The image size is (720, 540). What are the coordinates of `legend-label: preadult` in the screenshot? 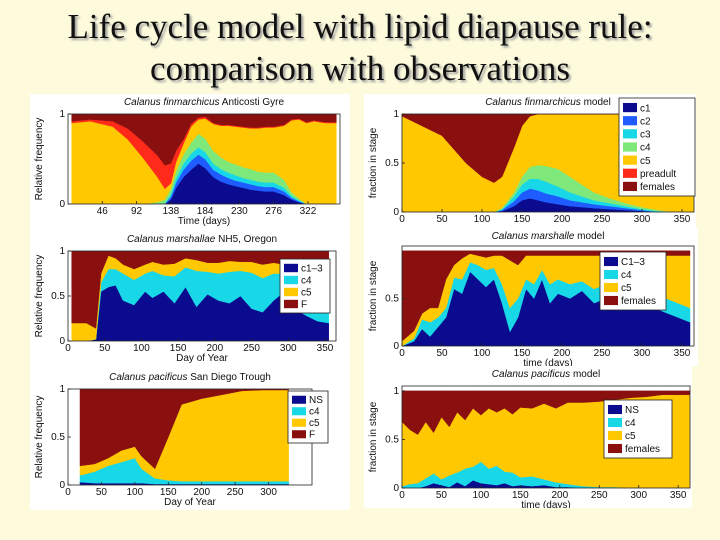 It's located at (658, 174).